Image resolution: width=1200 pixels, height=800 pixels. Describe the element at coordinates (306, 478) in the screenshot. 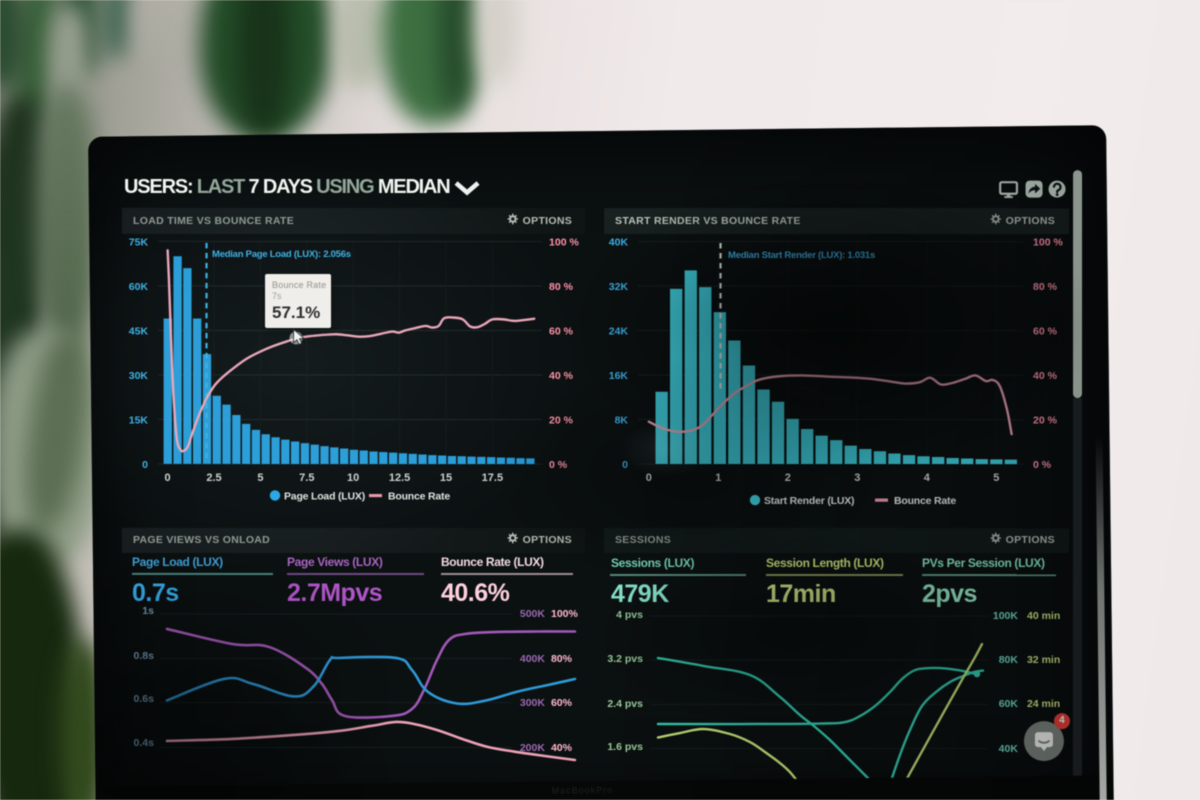

I see `svg-text: 7.5` at that location.